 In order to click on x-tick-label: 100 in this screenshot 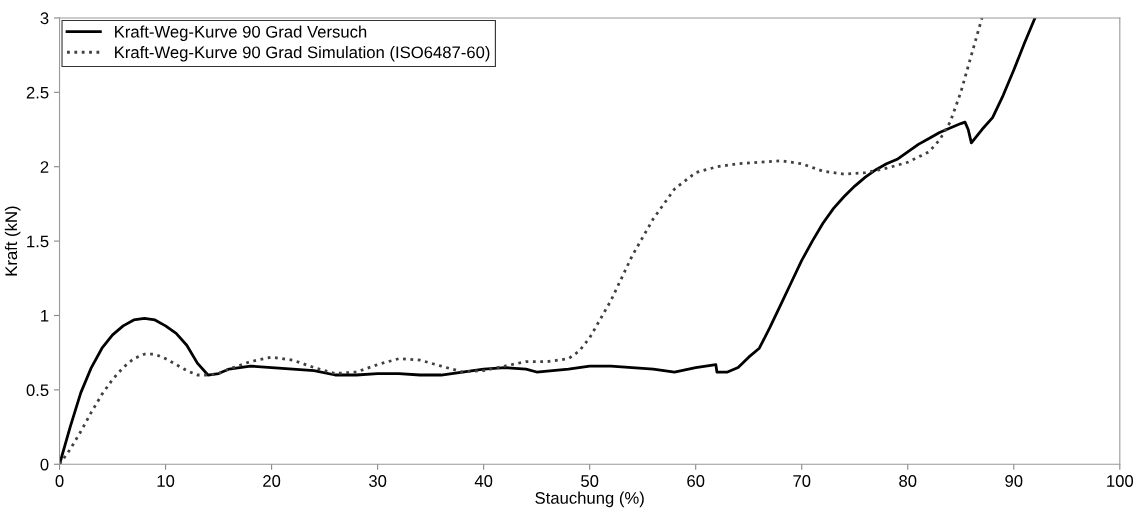, I will do `click(1120, 481)`.